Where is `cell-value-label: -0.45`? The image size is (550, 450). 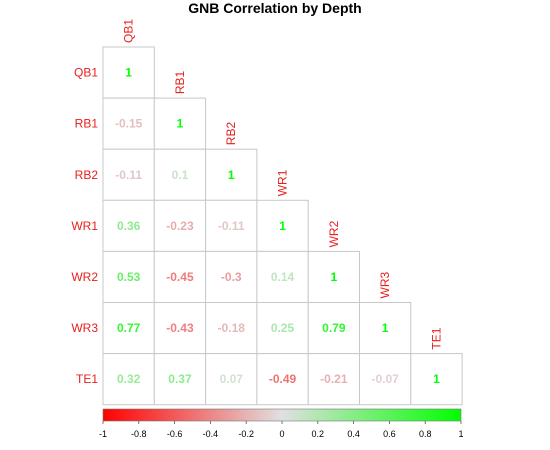 cell-value-label: -0.45 is located at coordinates (180, 277).